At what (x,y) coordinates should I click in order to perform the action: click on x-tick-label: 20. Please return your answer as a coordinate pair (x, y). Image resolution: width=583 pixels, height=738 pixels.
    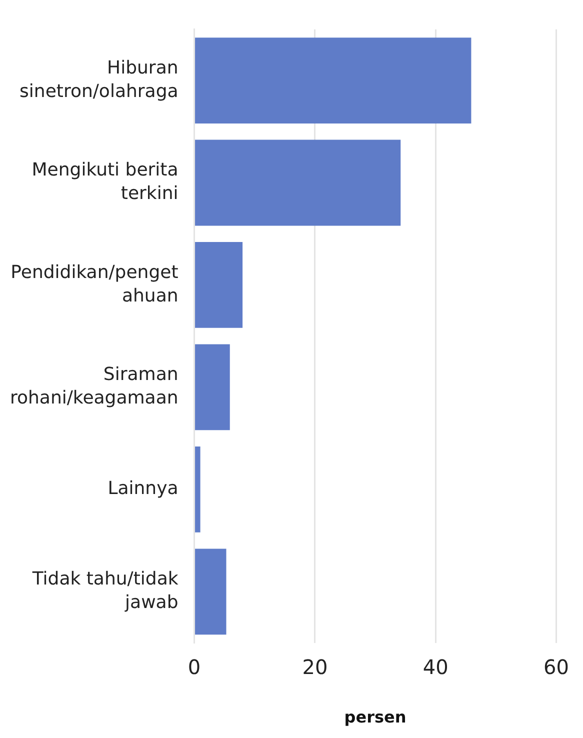
    Looking at the image, I should click on (315, 667).